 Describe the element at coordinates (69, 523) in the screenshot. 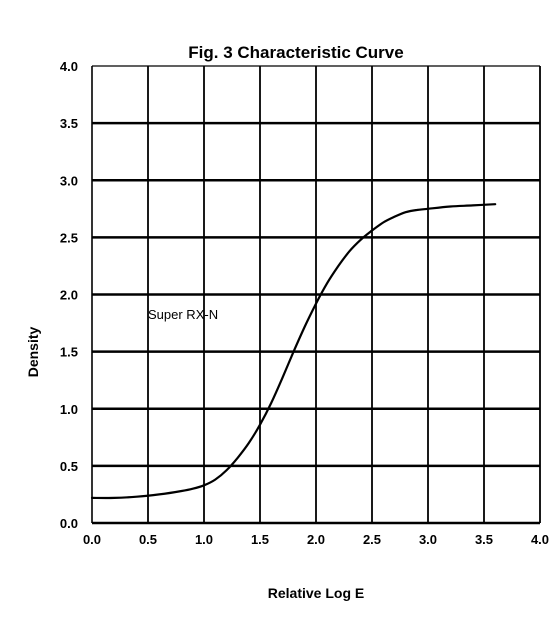

I see `y-tick-label: 0.0` at that location.